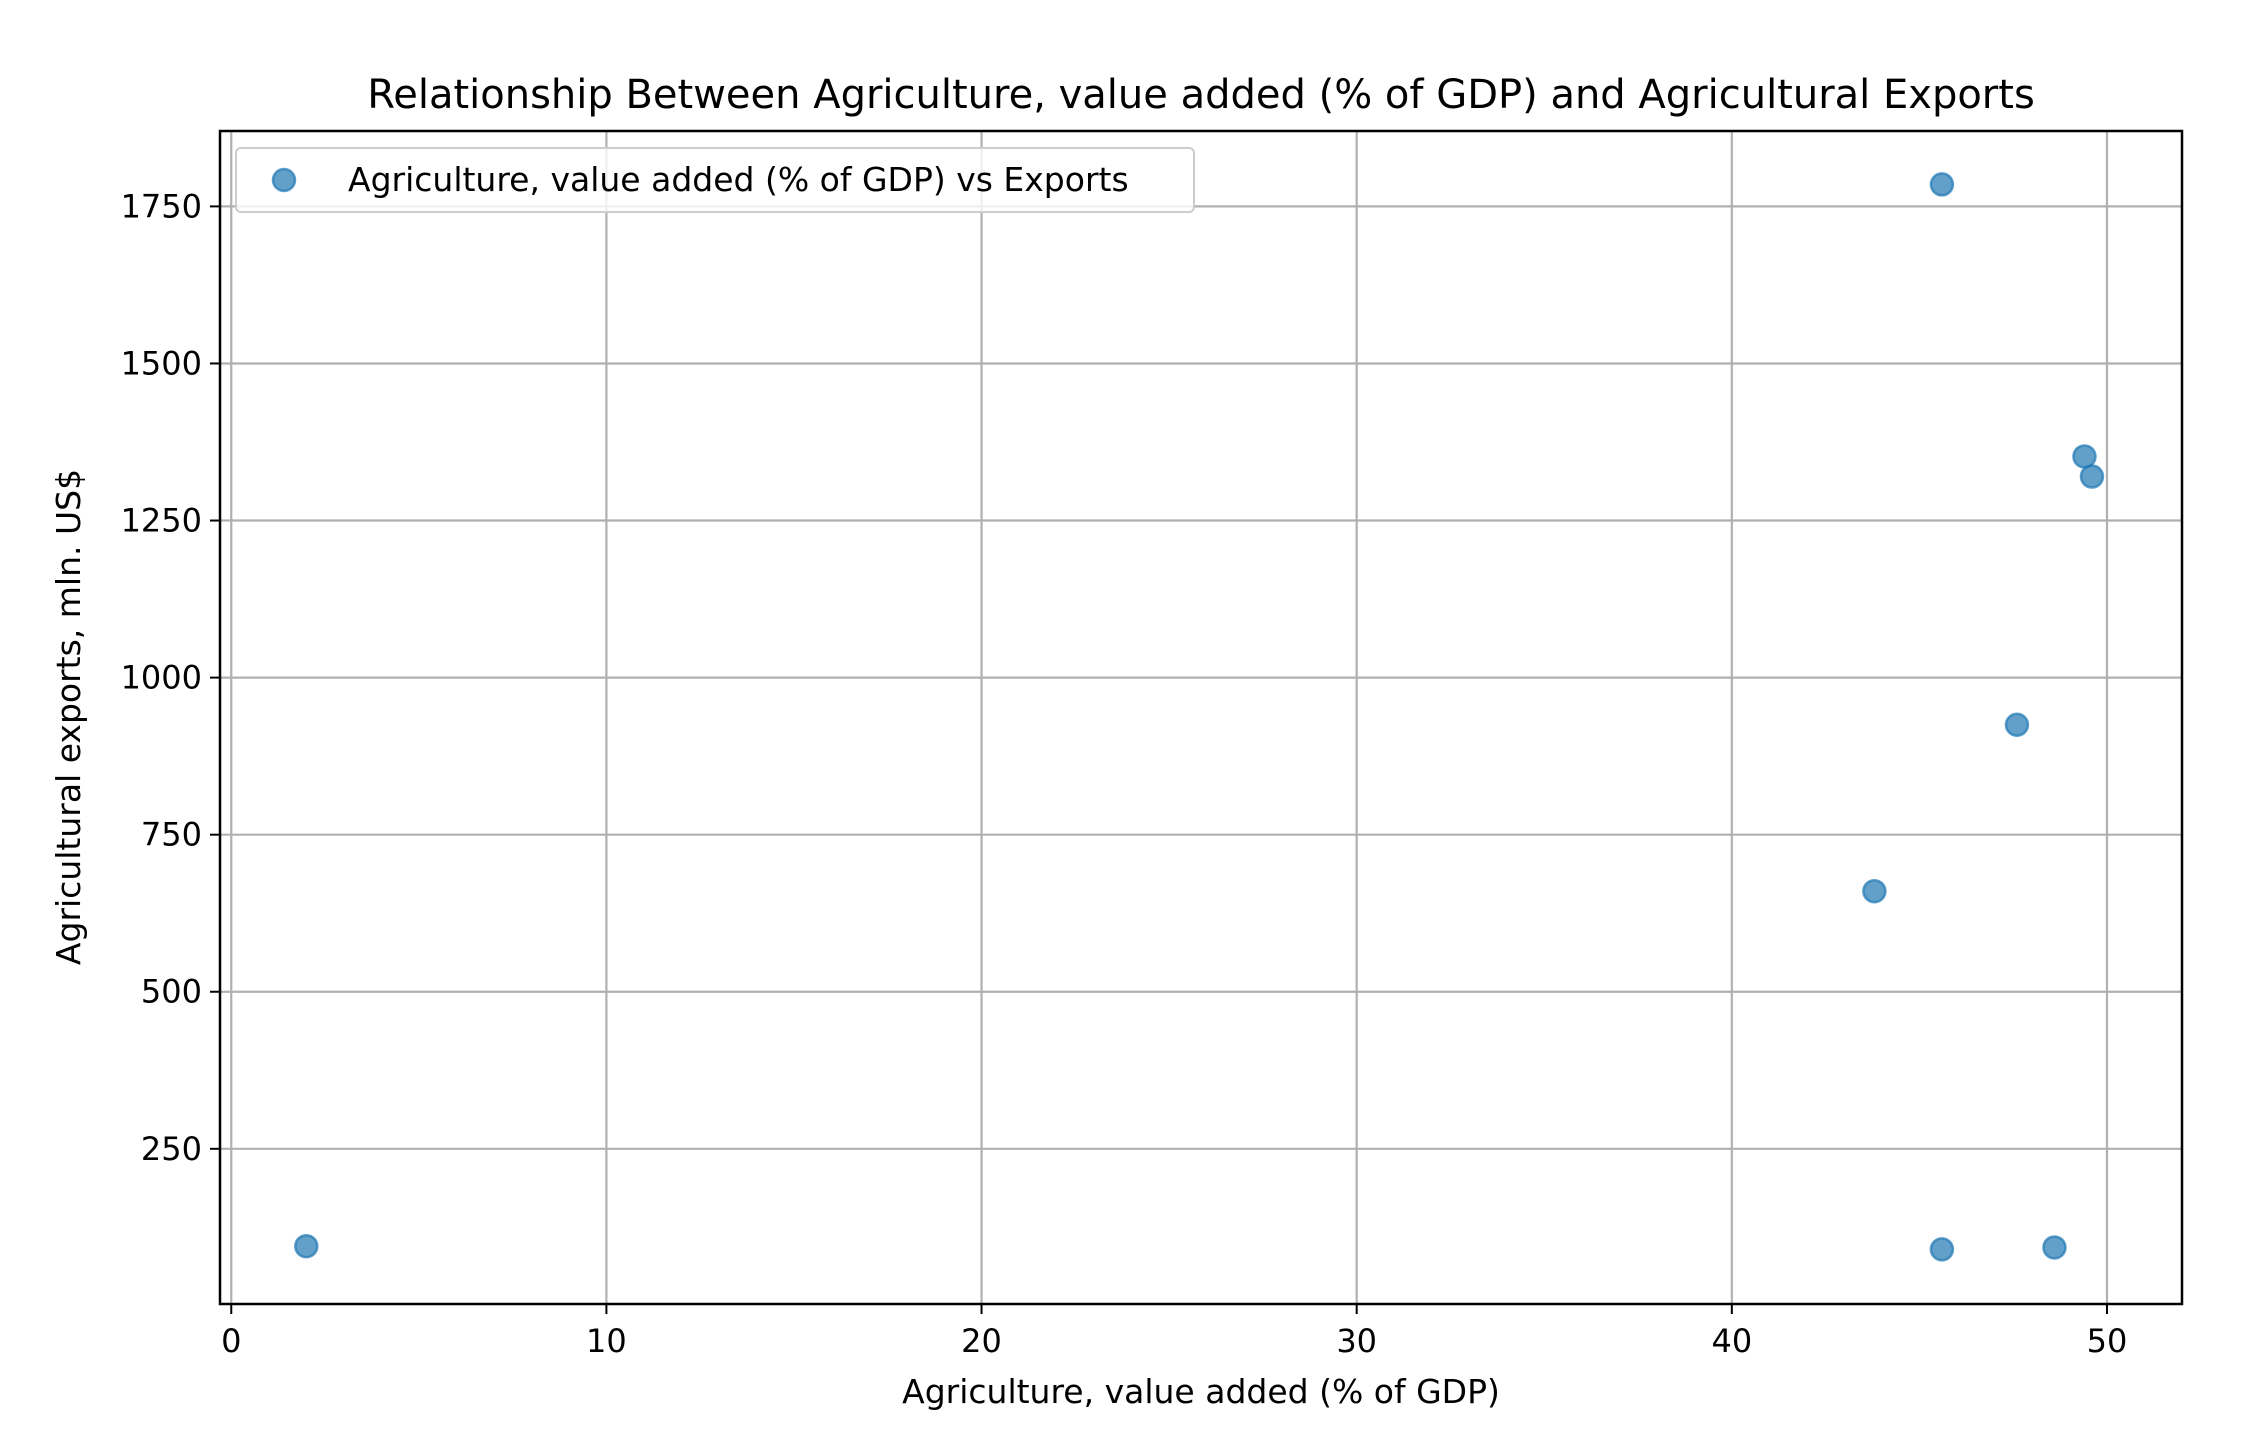  Describe the element at coordinates (1356, 1341) in the screenshot. I see `x-tick-label: 30` at that location.